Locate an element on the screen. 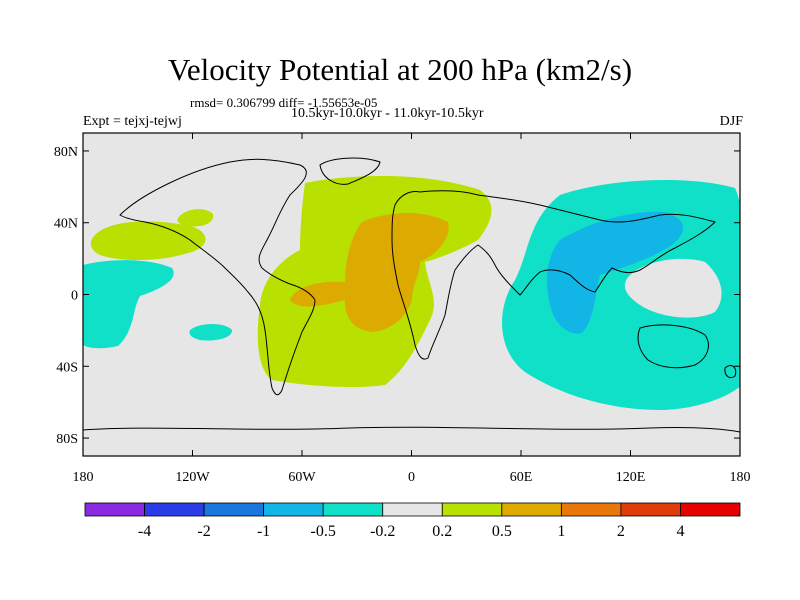 This screenshot has height=600, width=800. colorbar: -4 -2 -1 -0.5 -0.2 0.2 0.5 1 2 4 is located at coordinates (412, 521).